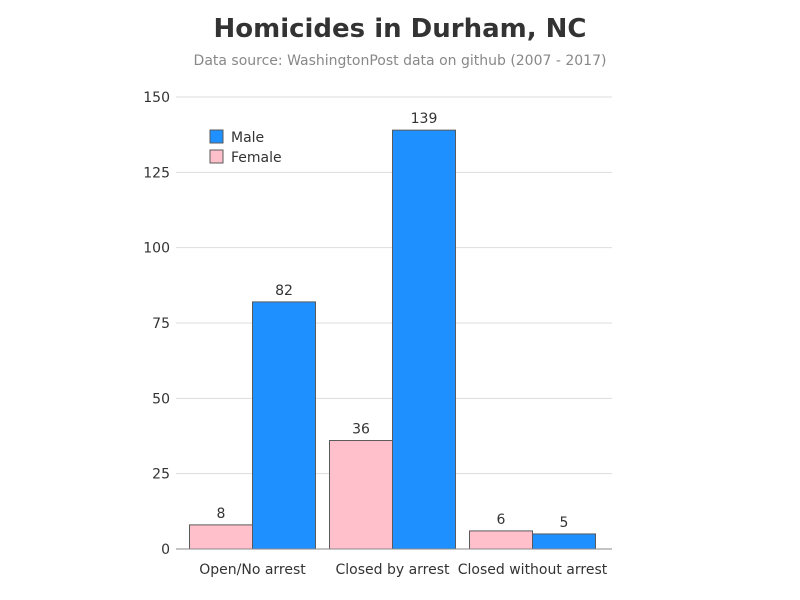 Image resolution: width=800 pixels, height=600 pixels. Describe the element at coordinates (256, 158) in the screenshot. I see `legend-label-female: Female` at that location.